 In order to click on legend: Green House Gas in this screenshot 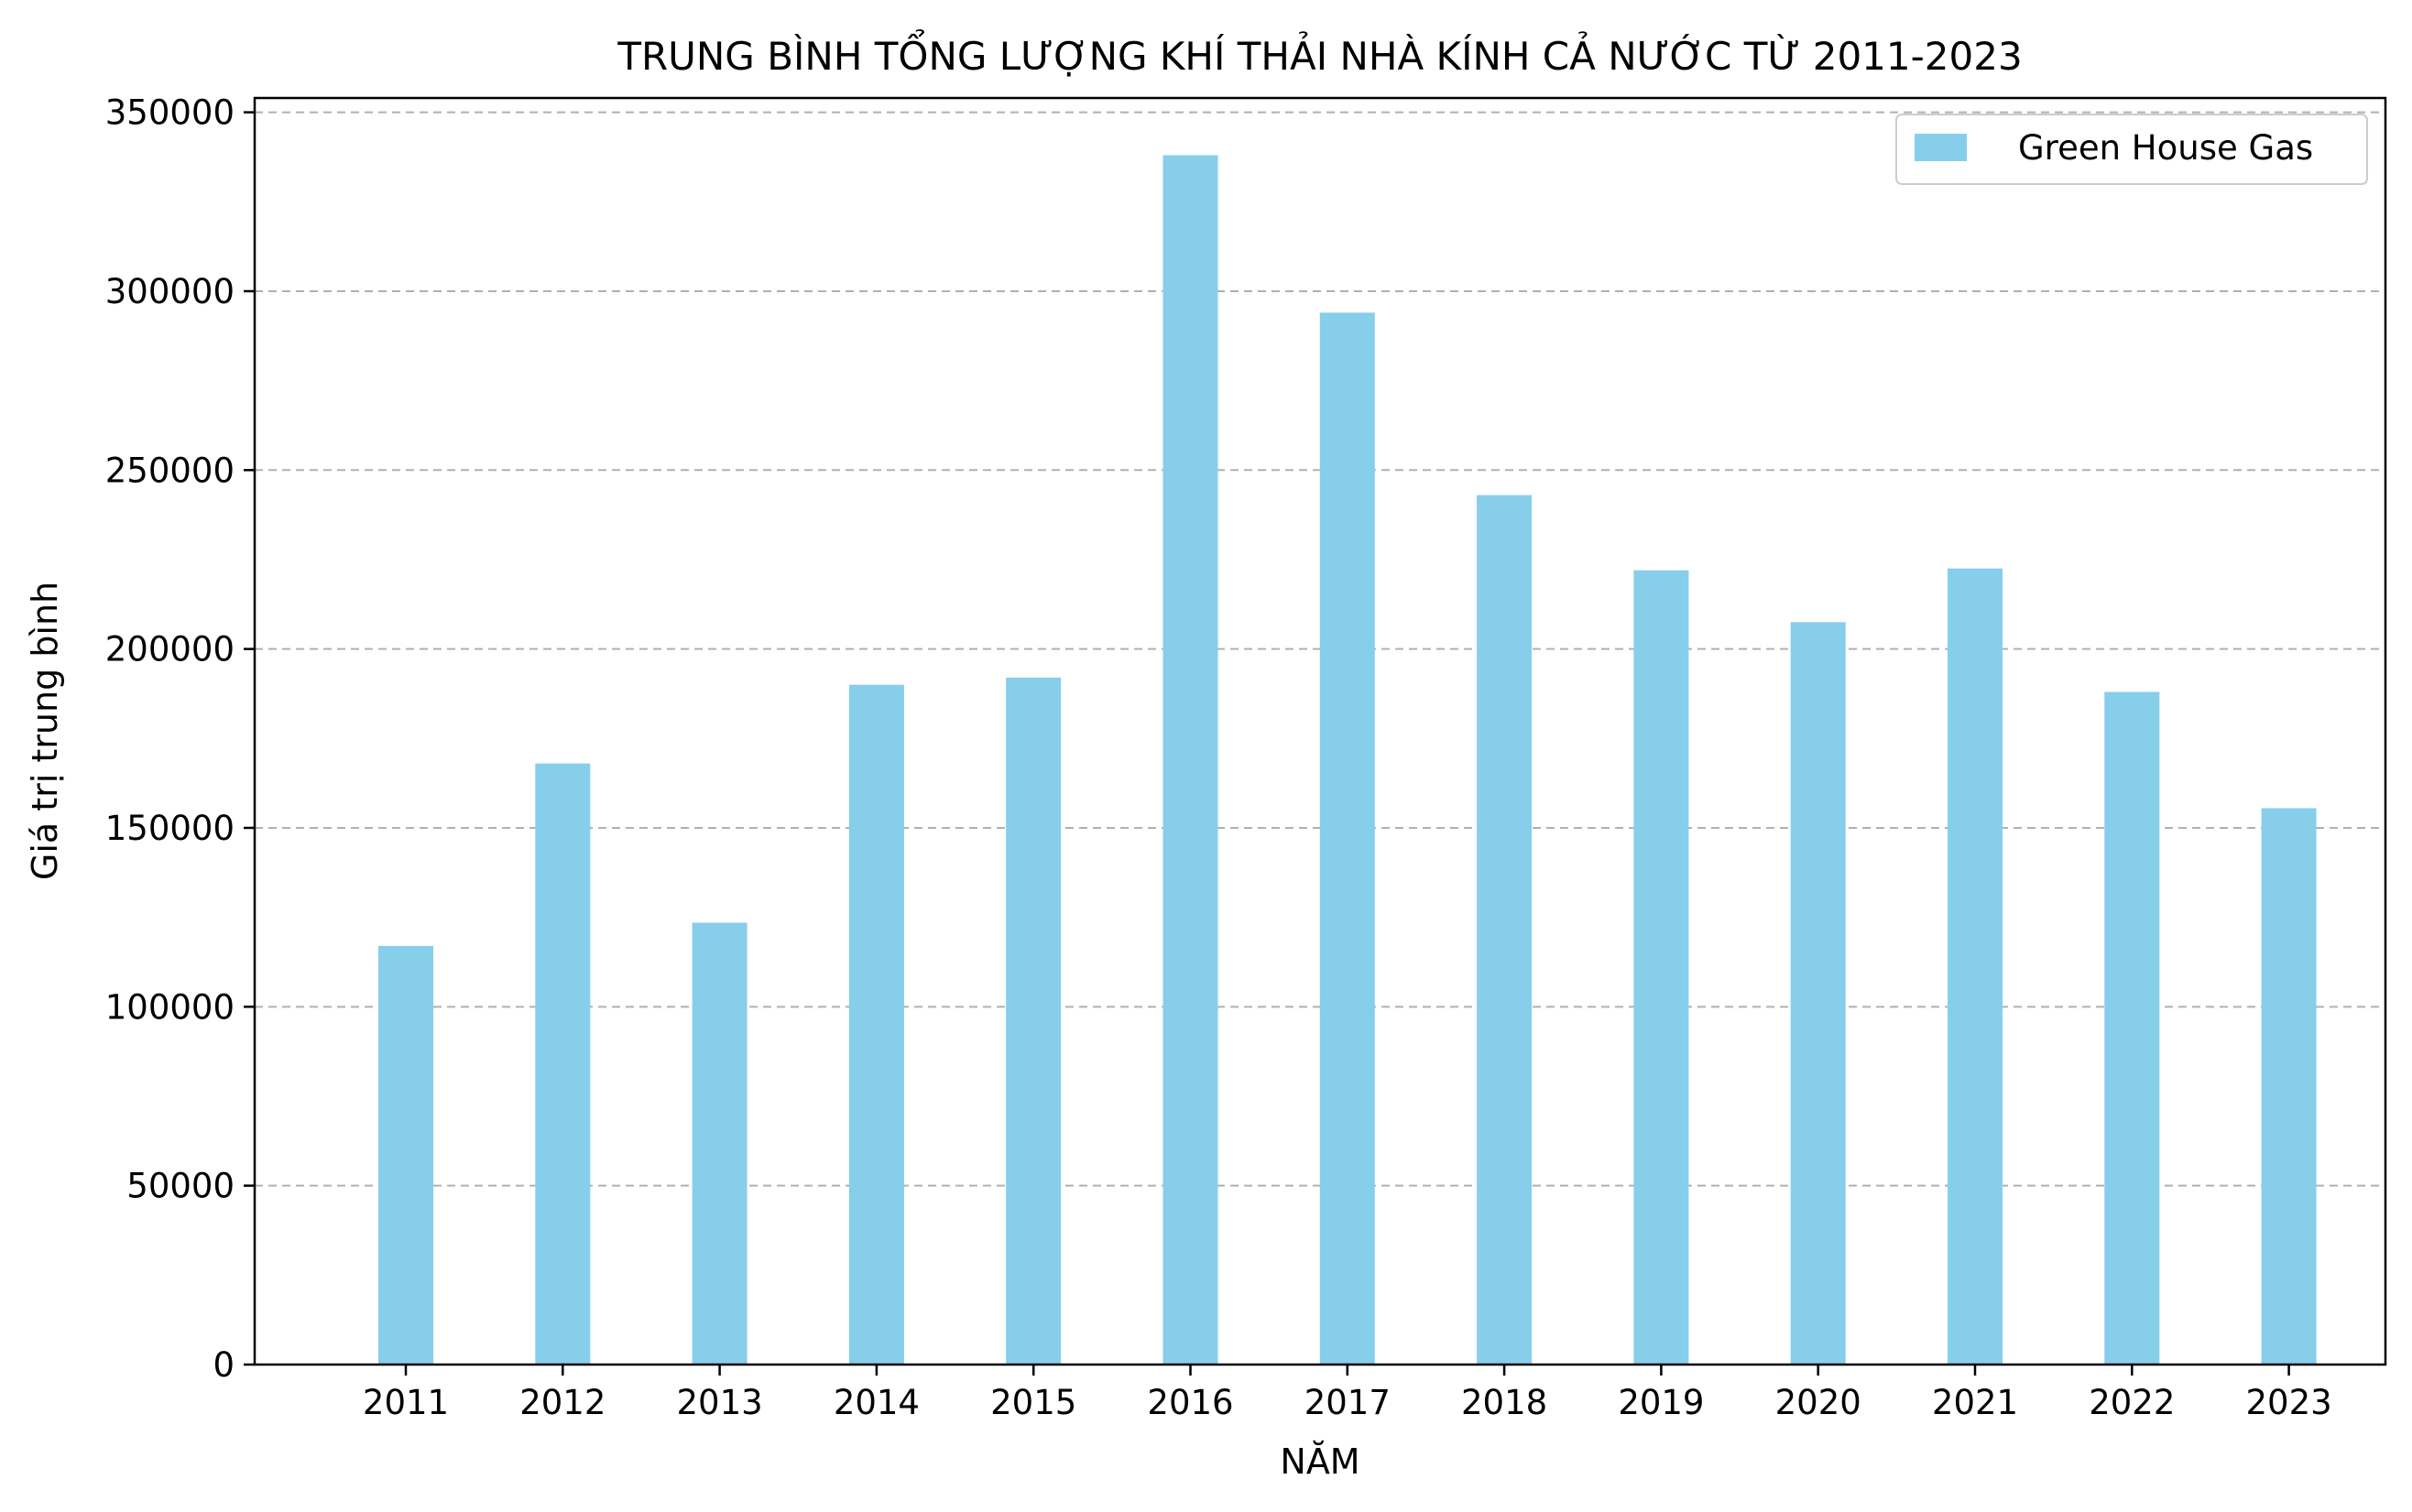, I will do `click(2131, 149)`.